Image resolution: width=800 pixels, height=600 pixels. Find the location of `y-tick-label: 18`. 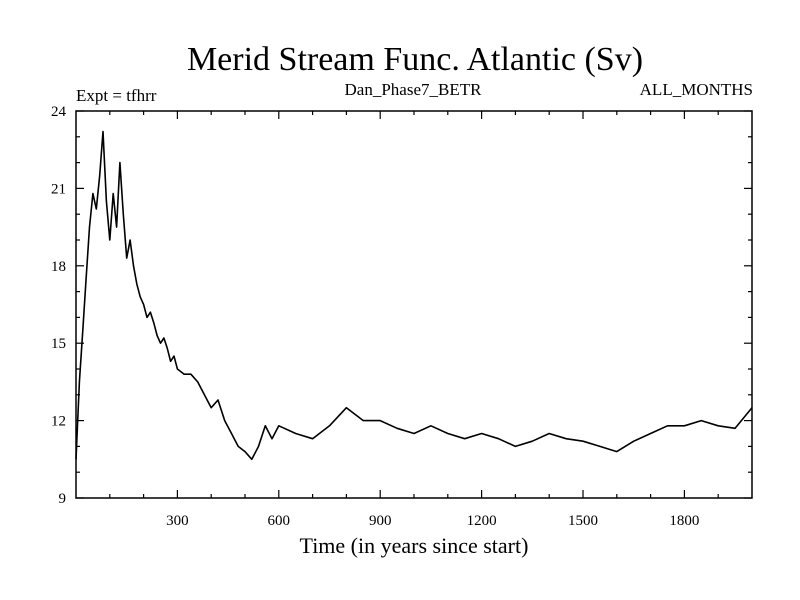

y-tick-label: 18 is located at coordinates (58, 267).